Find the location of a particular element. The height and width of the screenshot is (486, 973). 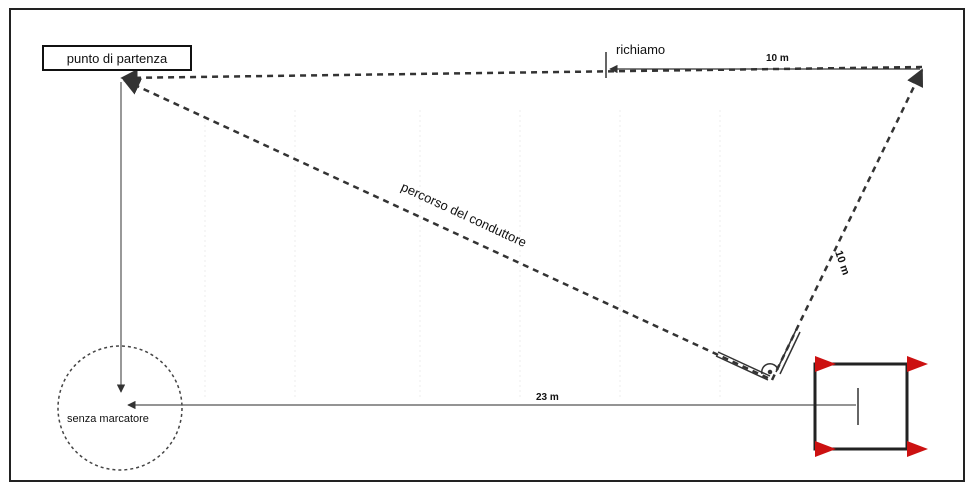

start-point-label: punto di partenza is located at coordinates (117, 58).